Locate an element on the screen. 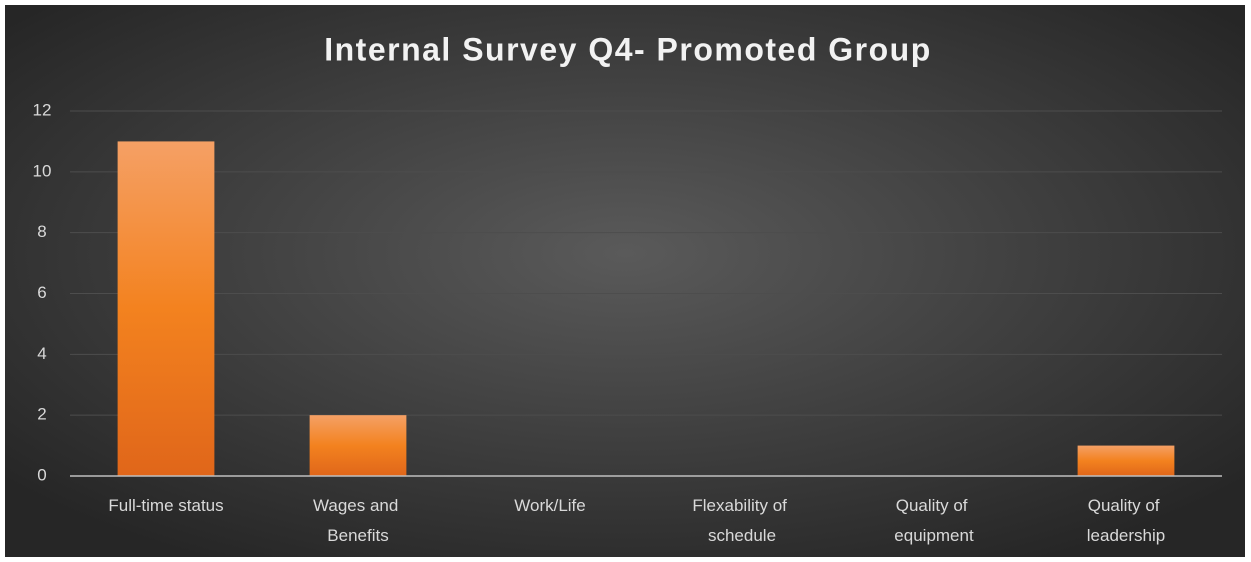 The height and width of the screenshot is (562, 1251). x-tick-label: Flexability of schedule is located at coordinates (741, 520).